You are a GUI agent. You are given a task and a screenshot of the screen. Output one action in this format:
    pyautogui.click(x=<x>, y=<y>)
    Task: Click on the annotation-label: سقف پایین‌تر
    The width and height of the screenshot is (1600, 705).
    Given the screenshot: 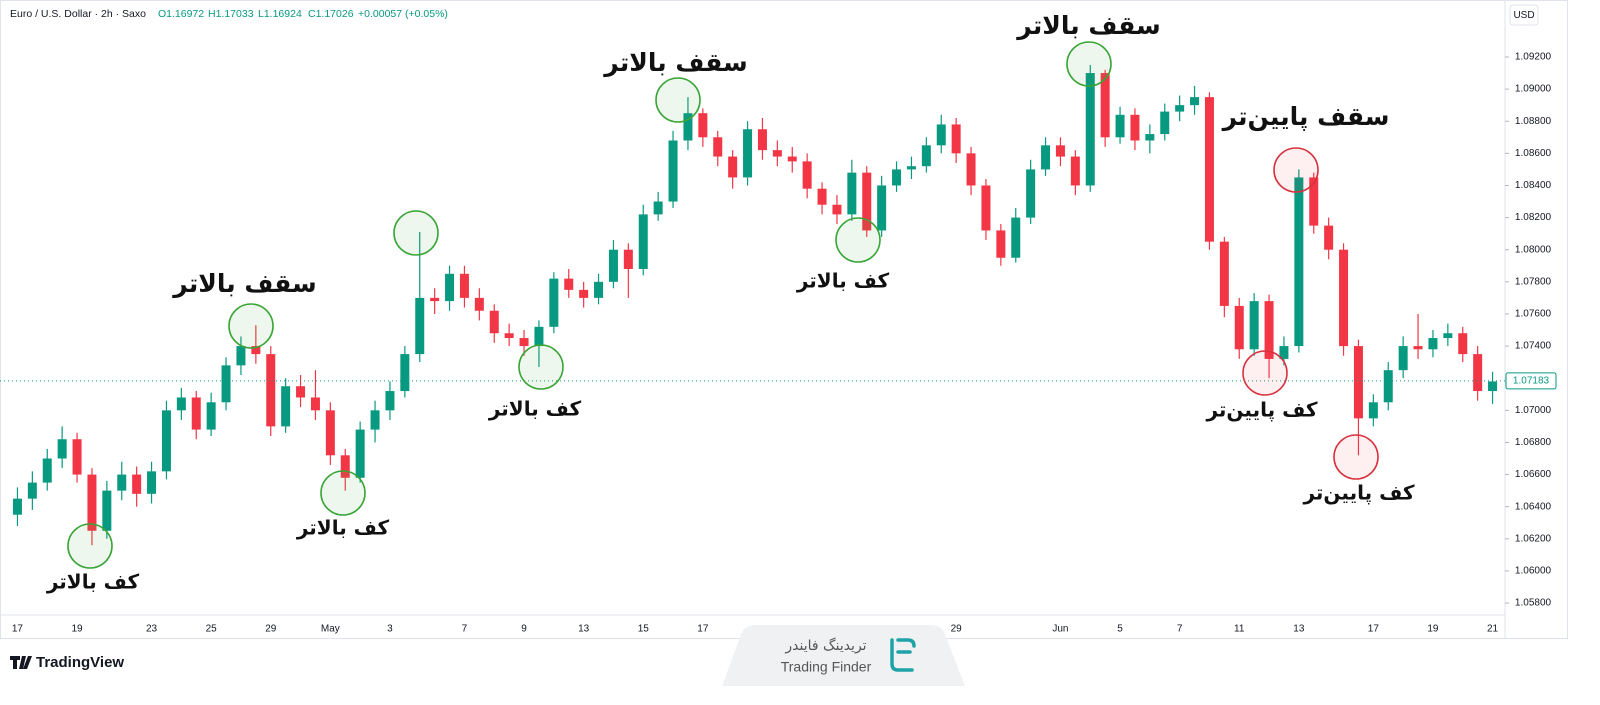 What is the action you would take?
    pyautogui.click(x=1305, y=117)
    